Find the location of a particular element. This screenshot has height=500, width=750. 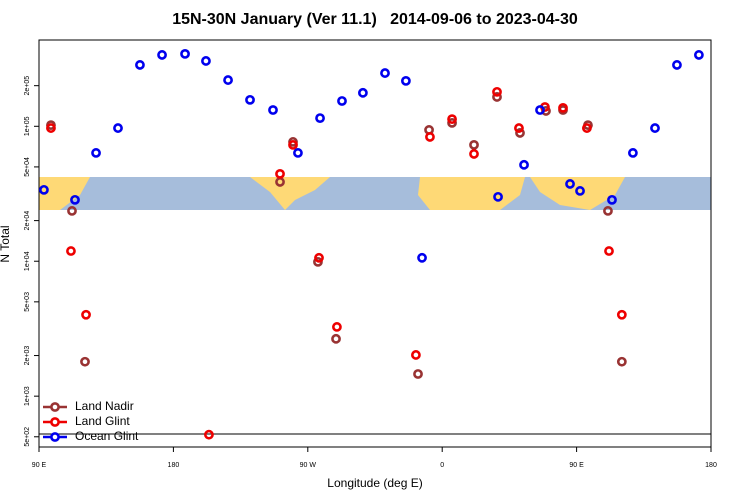

y-tick-label: 2e+04 is located at coordinates (27, 221).